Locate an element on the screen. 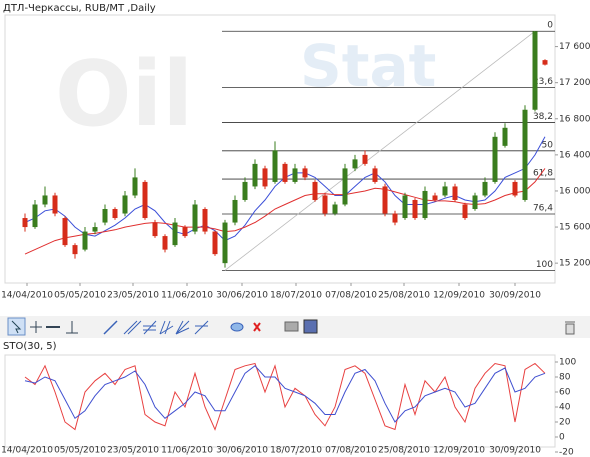 The image size is (590, 457). x-tick-label: 30/06/2010 is located at coordinates (242, 451).